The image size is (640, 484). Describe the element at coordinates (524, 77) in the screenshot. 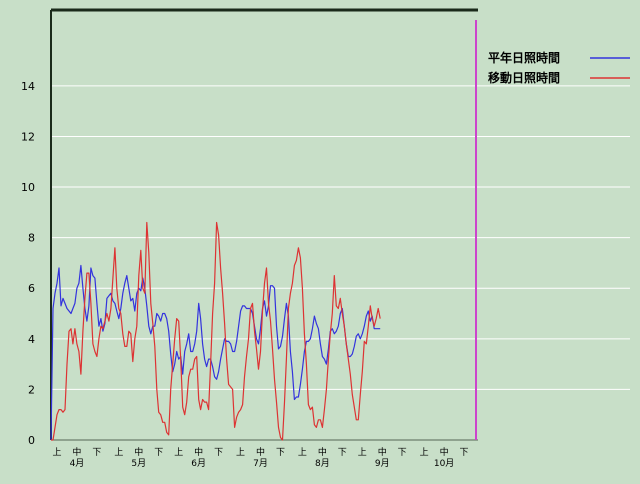

I see `legend-label: 移動日照時間` at that location.